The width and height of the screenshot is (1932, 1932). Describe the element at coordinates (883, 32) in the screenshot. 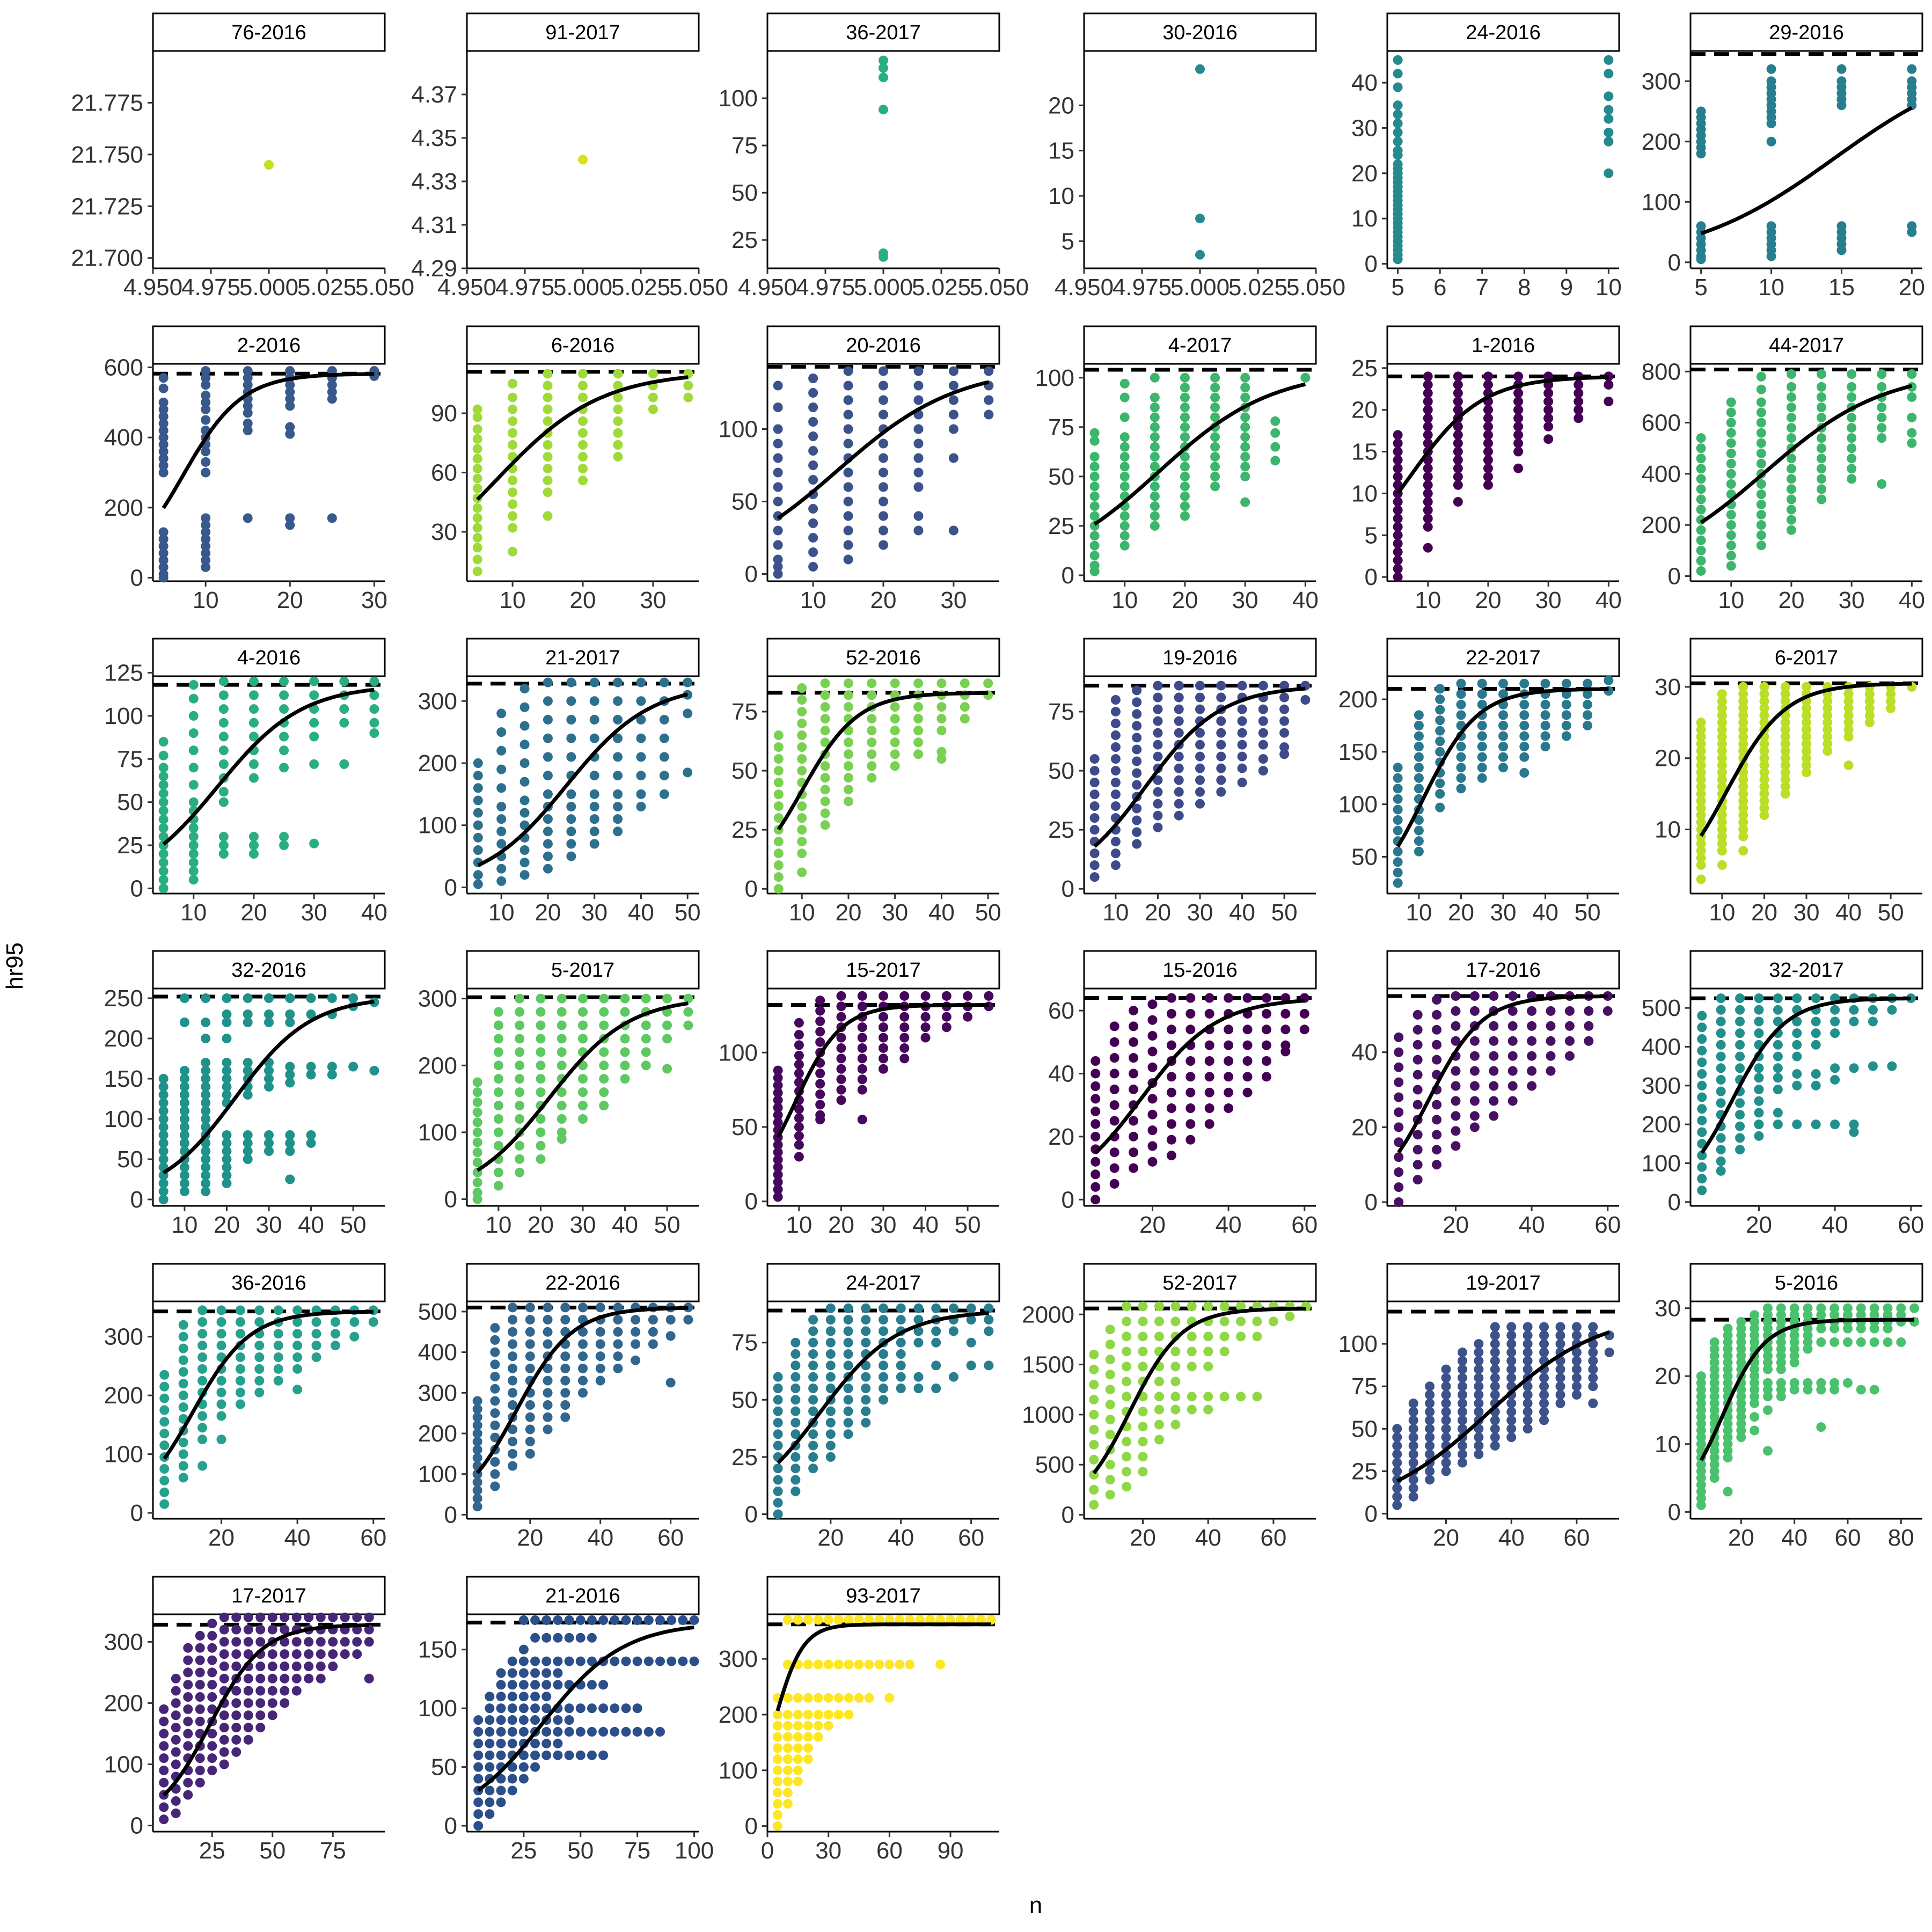

I see `facet-strip` at that location.